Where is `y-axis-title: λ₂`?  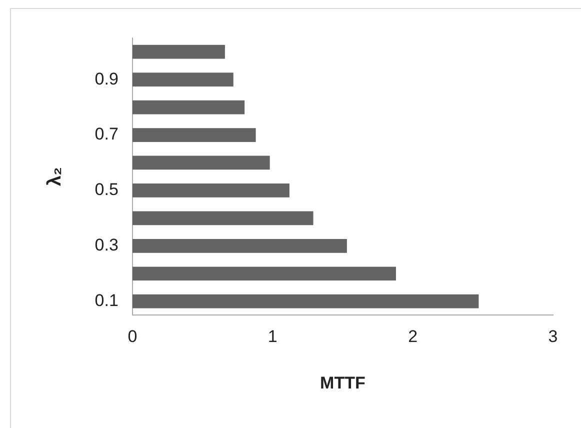 y-axis-title: λ₂ is located at coordinates (55, 176).